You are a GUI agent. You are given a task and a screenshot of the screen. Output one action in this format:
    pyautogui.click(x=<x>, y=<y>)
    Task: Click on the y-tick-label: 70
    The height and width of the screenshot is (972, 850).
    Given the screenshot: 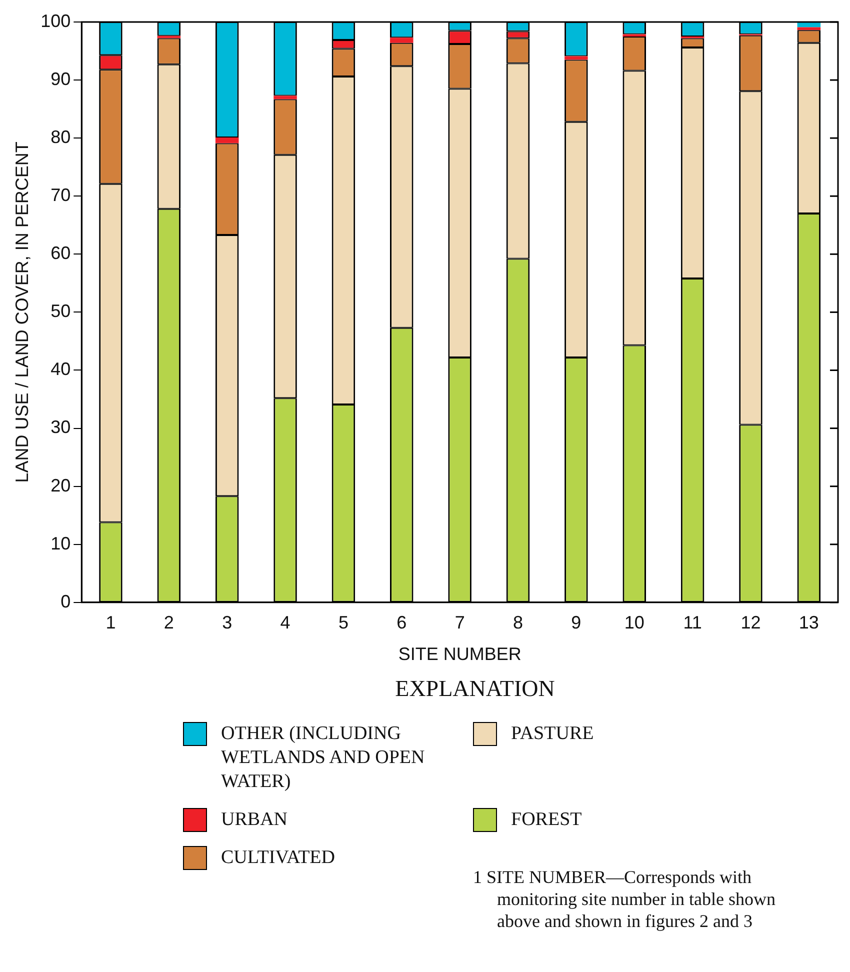 What is the action you would take?
    pyautogui.click(x=60, y=195)
    